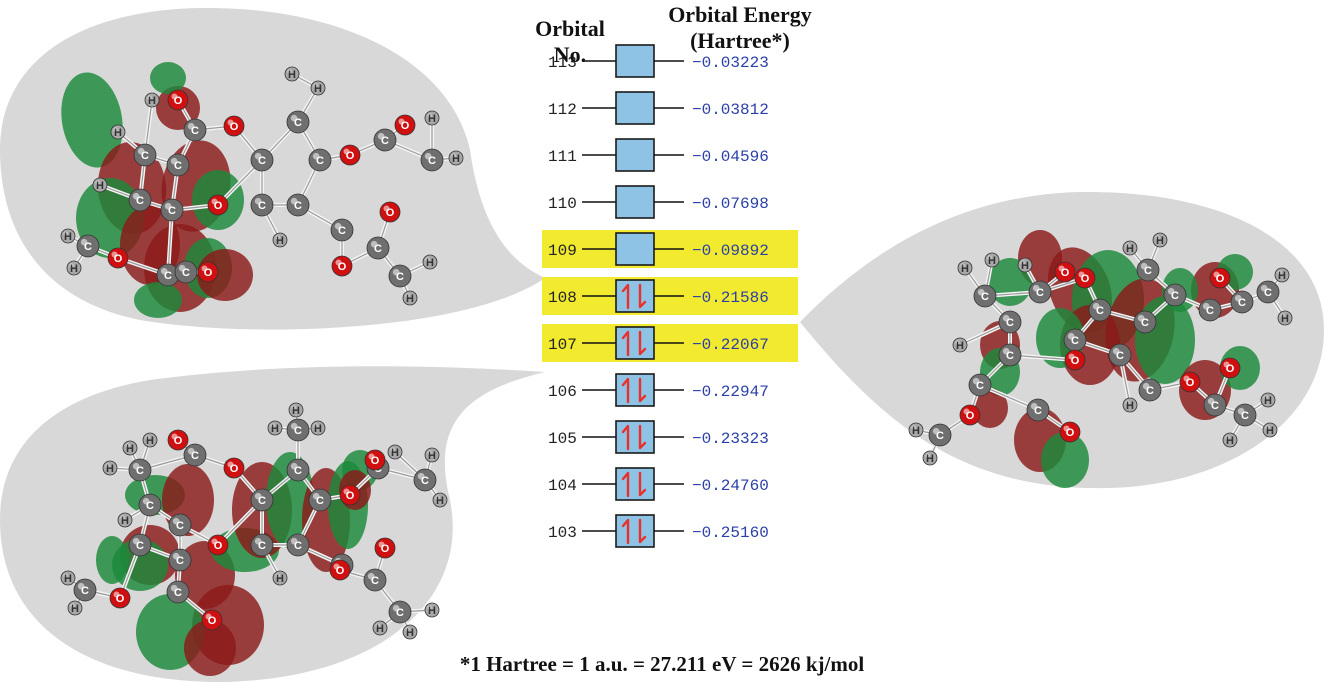 The height and width of the screenshot is (682, 1324). Describe the element at coordinates (740, 15) in the screenshot. I see `orbital-energy-header-line1: Orbital Energy` at that location.